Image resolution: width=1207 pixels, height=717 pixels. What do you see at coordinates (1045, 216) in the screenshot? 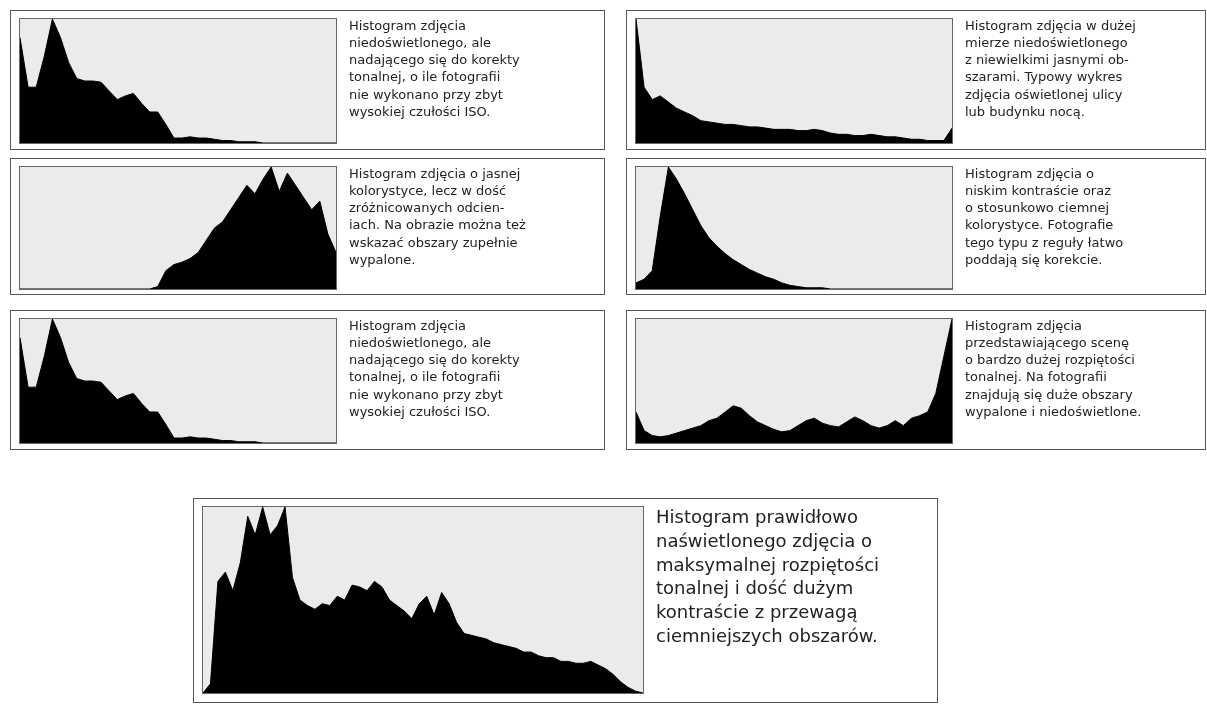
I see `text: Histogram zdjęcia o niskim kontraście oraz o stosunkowo ciemnej kolorystyce. Fotografie tego typu z reguły łatwo poddają się korekcie.` at bounding box center [1045, 216].